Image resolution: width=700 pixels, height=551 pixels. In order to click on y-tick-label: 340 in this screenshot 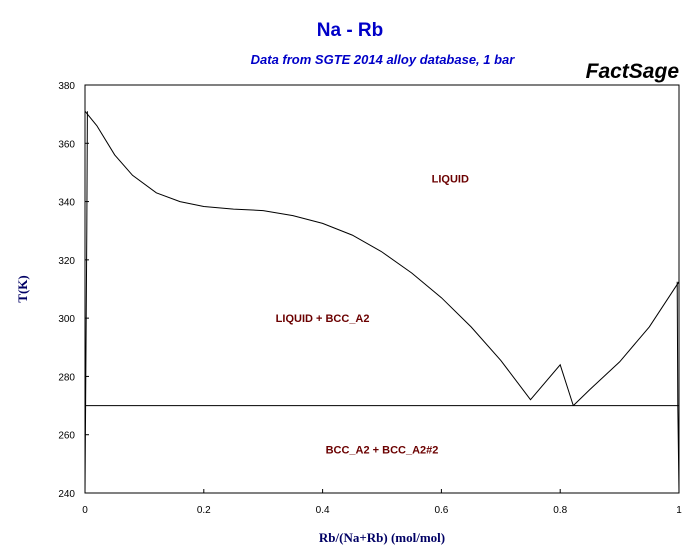, I will do `click(66, 203)`.